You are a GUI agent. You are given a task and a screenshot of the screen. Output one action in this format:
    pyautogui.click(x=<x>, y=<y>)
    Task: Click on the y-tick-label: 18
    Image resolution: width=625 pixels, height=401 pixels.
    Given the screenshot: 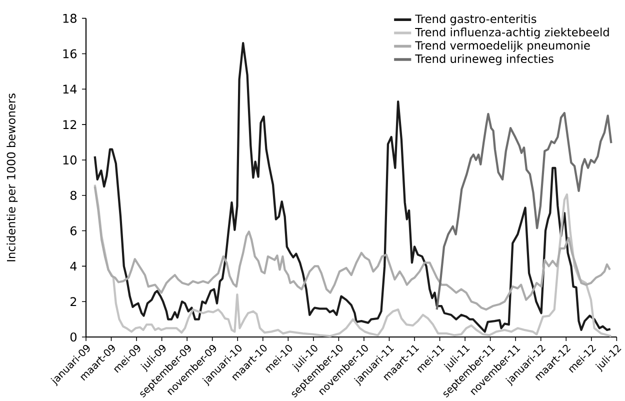 What is the action you would take?
    pyautogui.click(x=69, y=18)
    